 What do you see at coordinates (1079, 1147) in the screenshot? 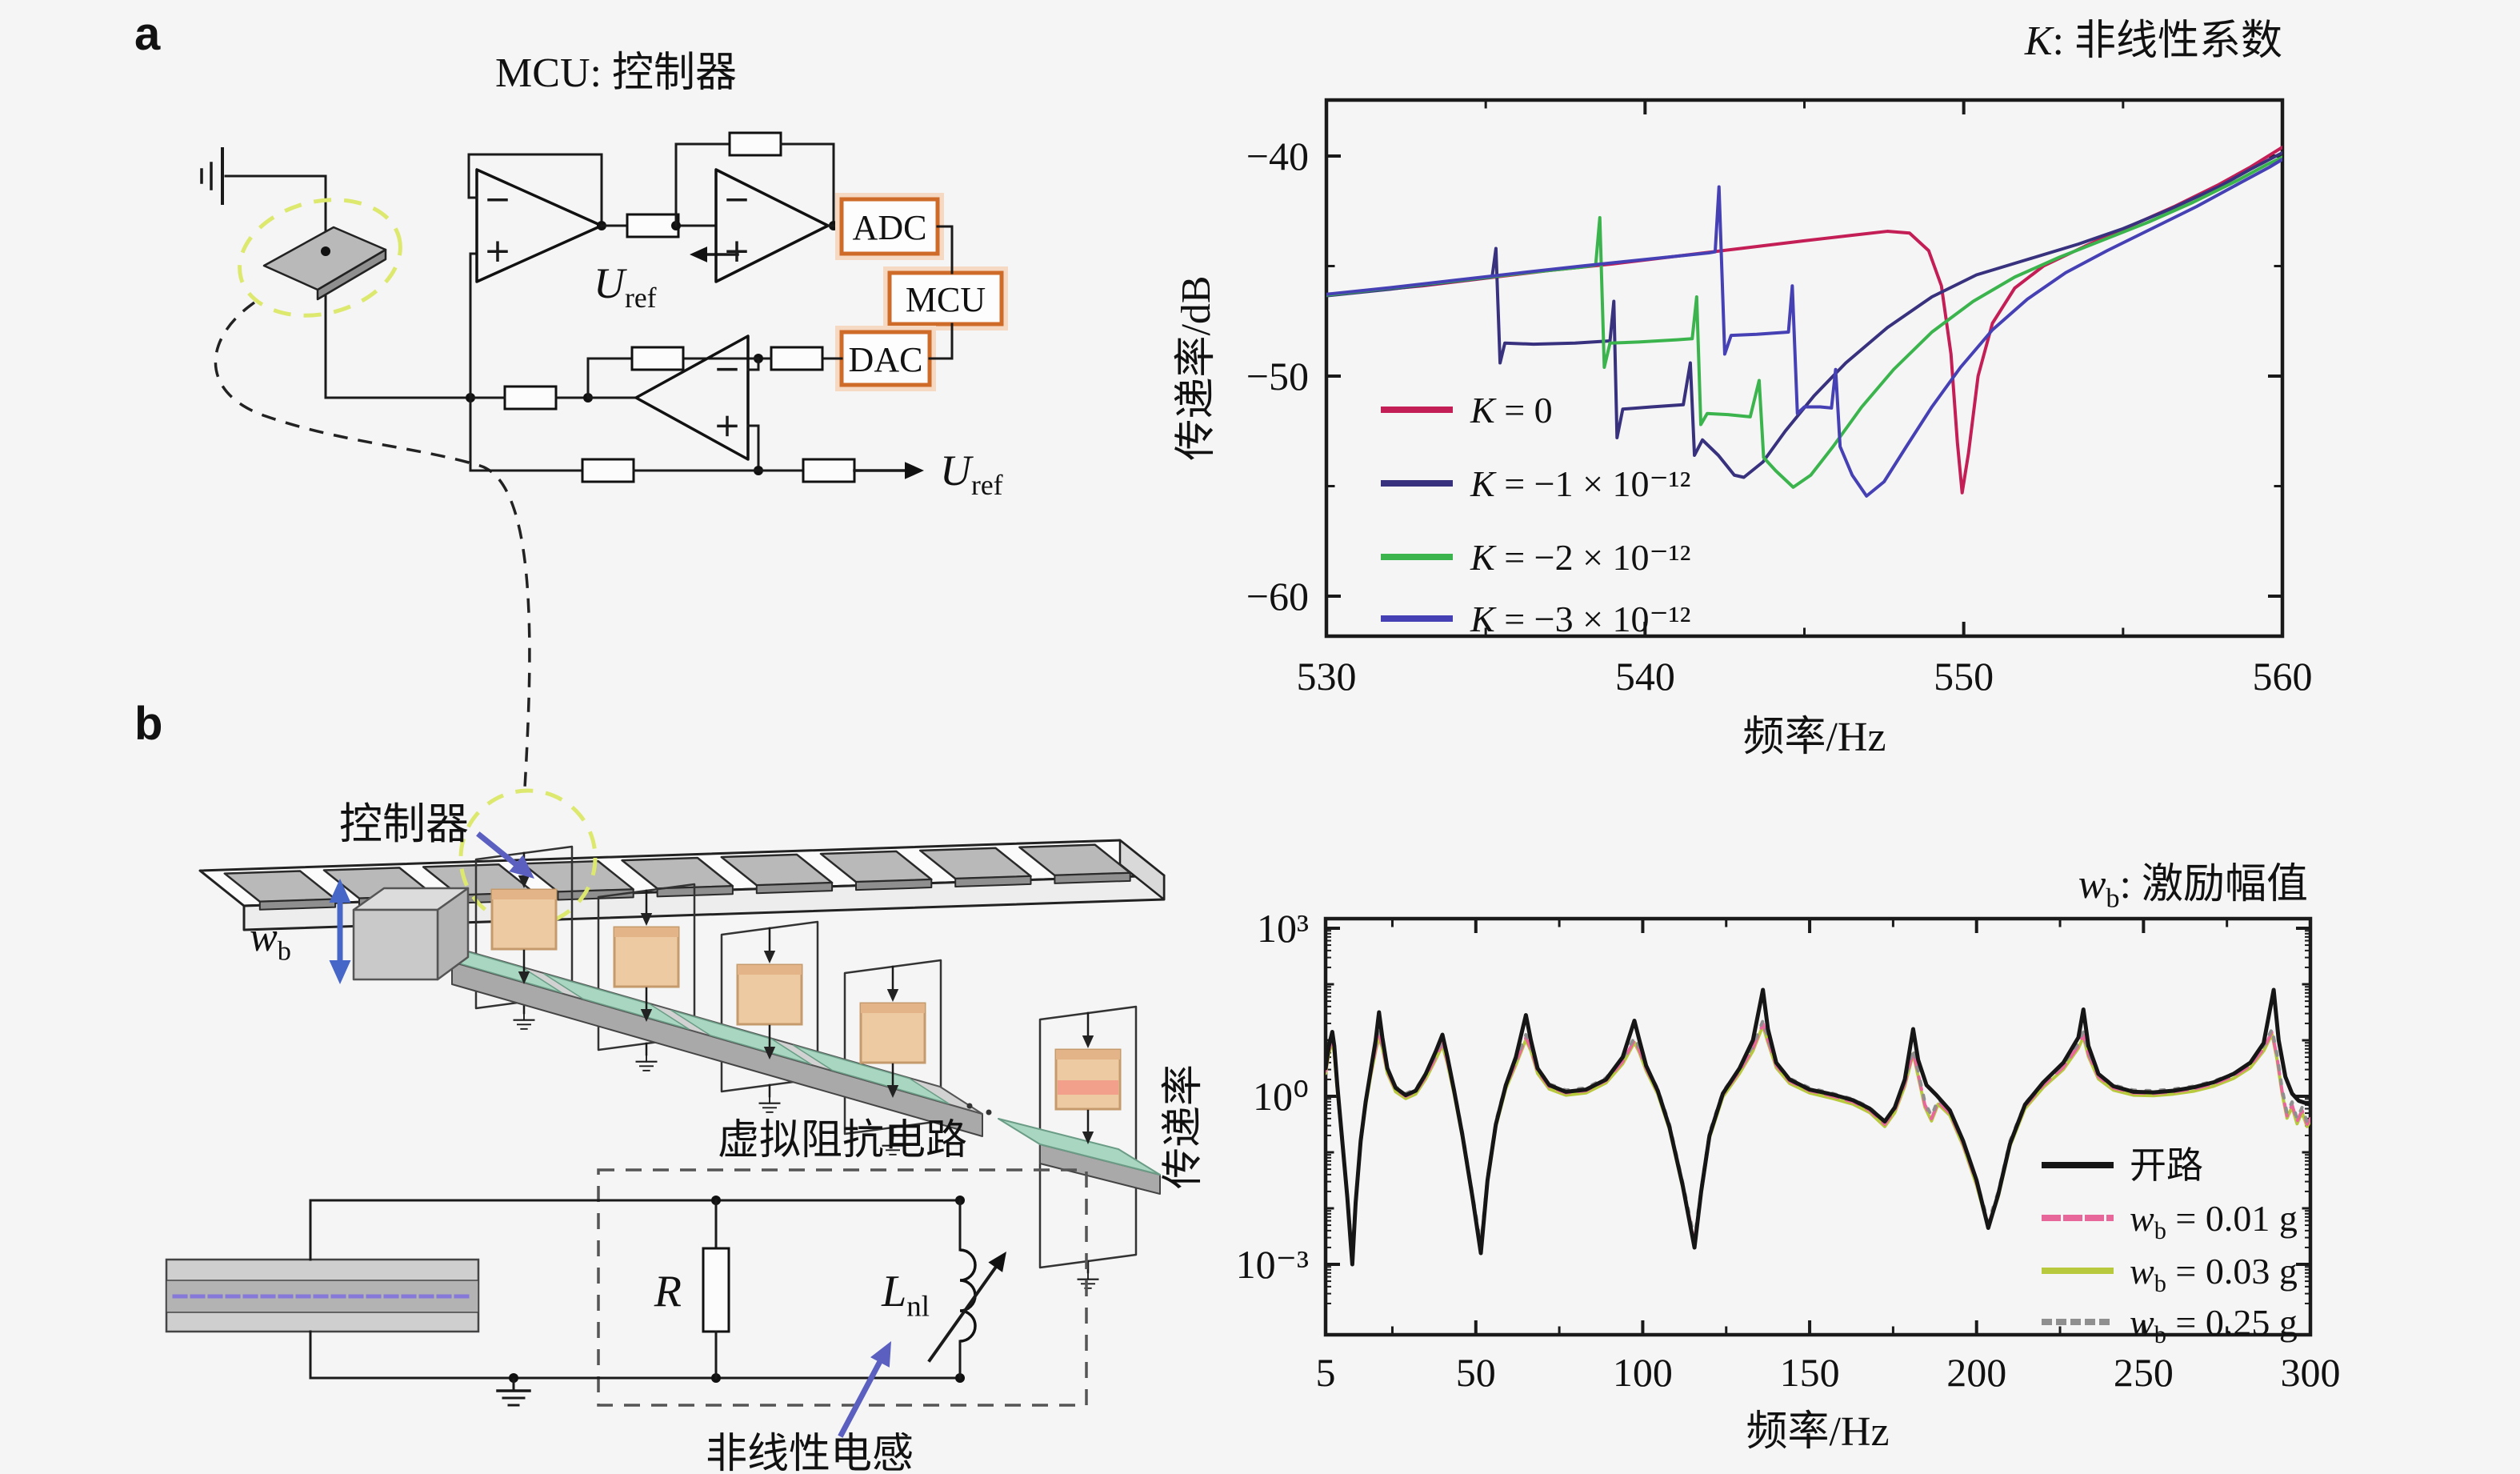
I see `tip-top` at bounding box center [1079, 1147].